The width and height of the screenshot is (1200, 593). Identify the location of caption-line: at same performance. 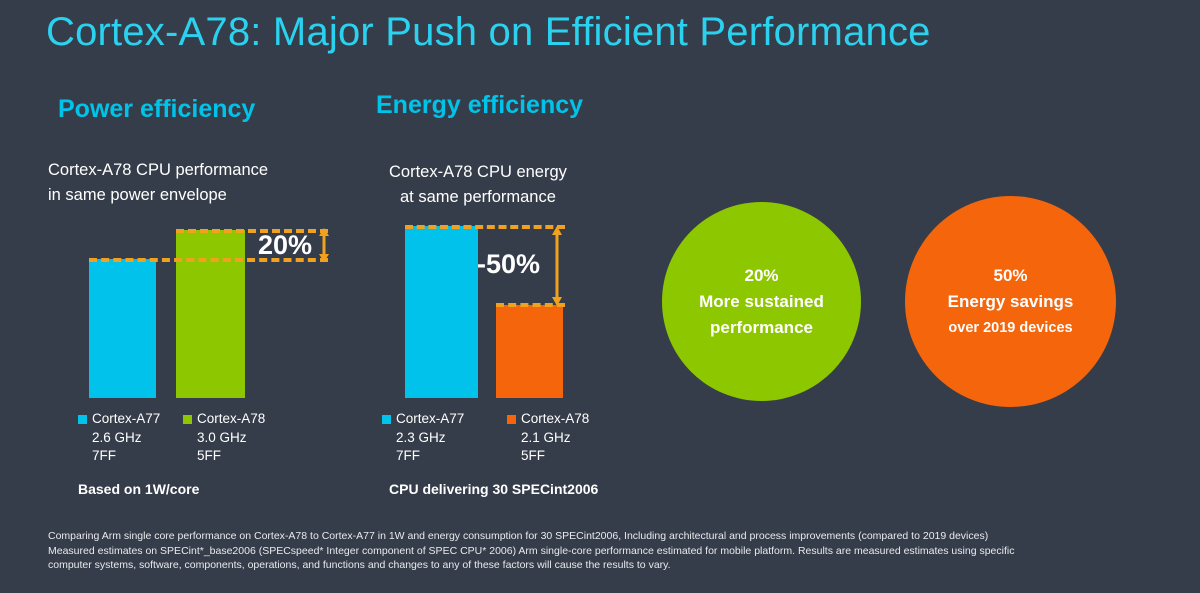
(478, 197).